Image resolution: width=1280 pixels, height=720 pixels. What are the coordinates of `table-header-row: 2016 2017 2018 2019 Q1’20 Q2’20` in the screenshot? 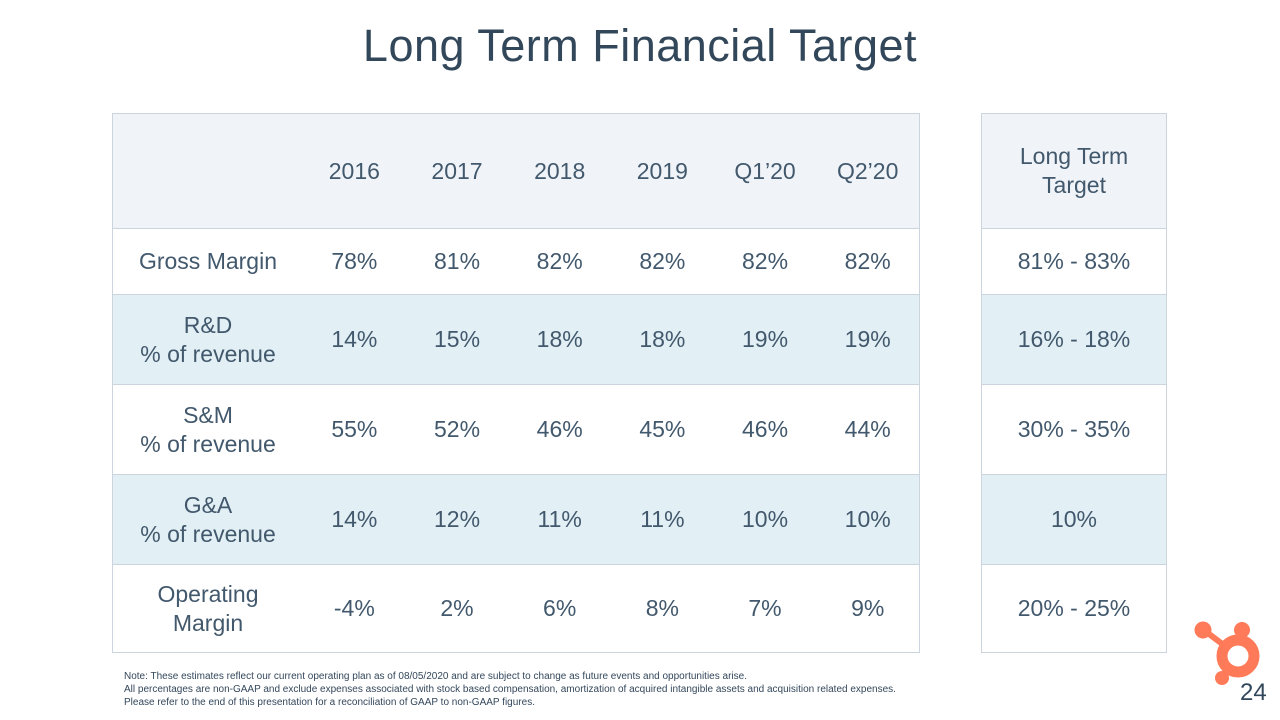 It's located at (516, 171).